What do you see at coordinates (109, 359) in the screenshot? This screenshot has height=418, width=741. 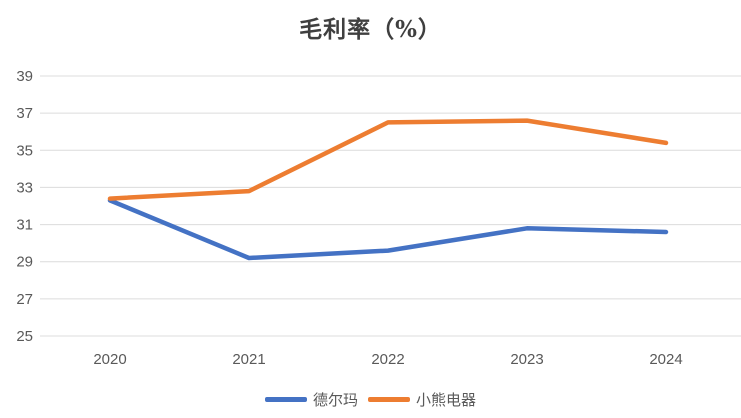 I see `x-axis-tick-label: 2020` at bounding box center [109, 359].